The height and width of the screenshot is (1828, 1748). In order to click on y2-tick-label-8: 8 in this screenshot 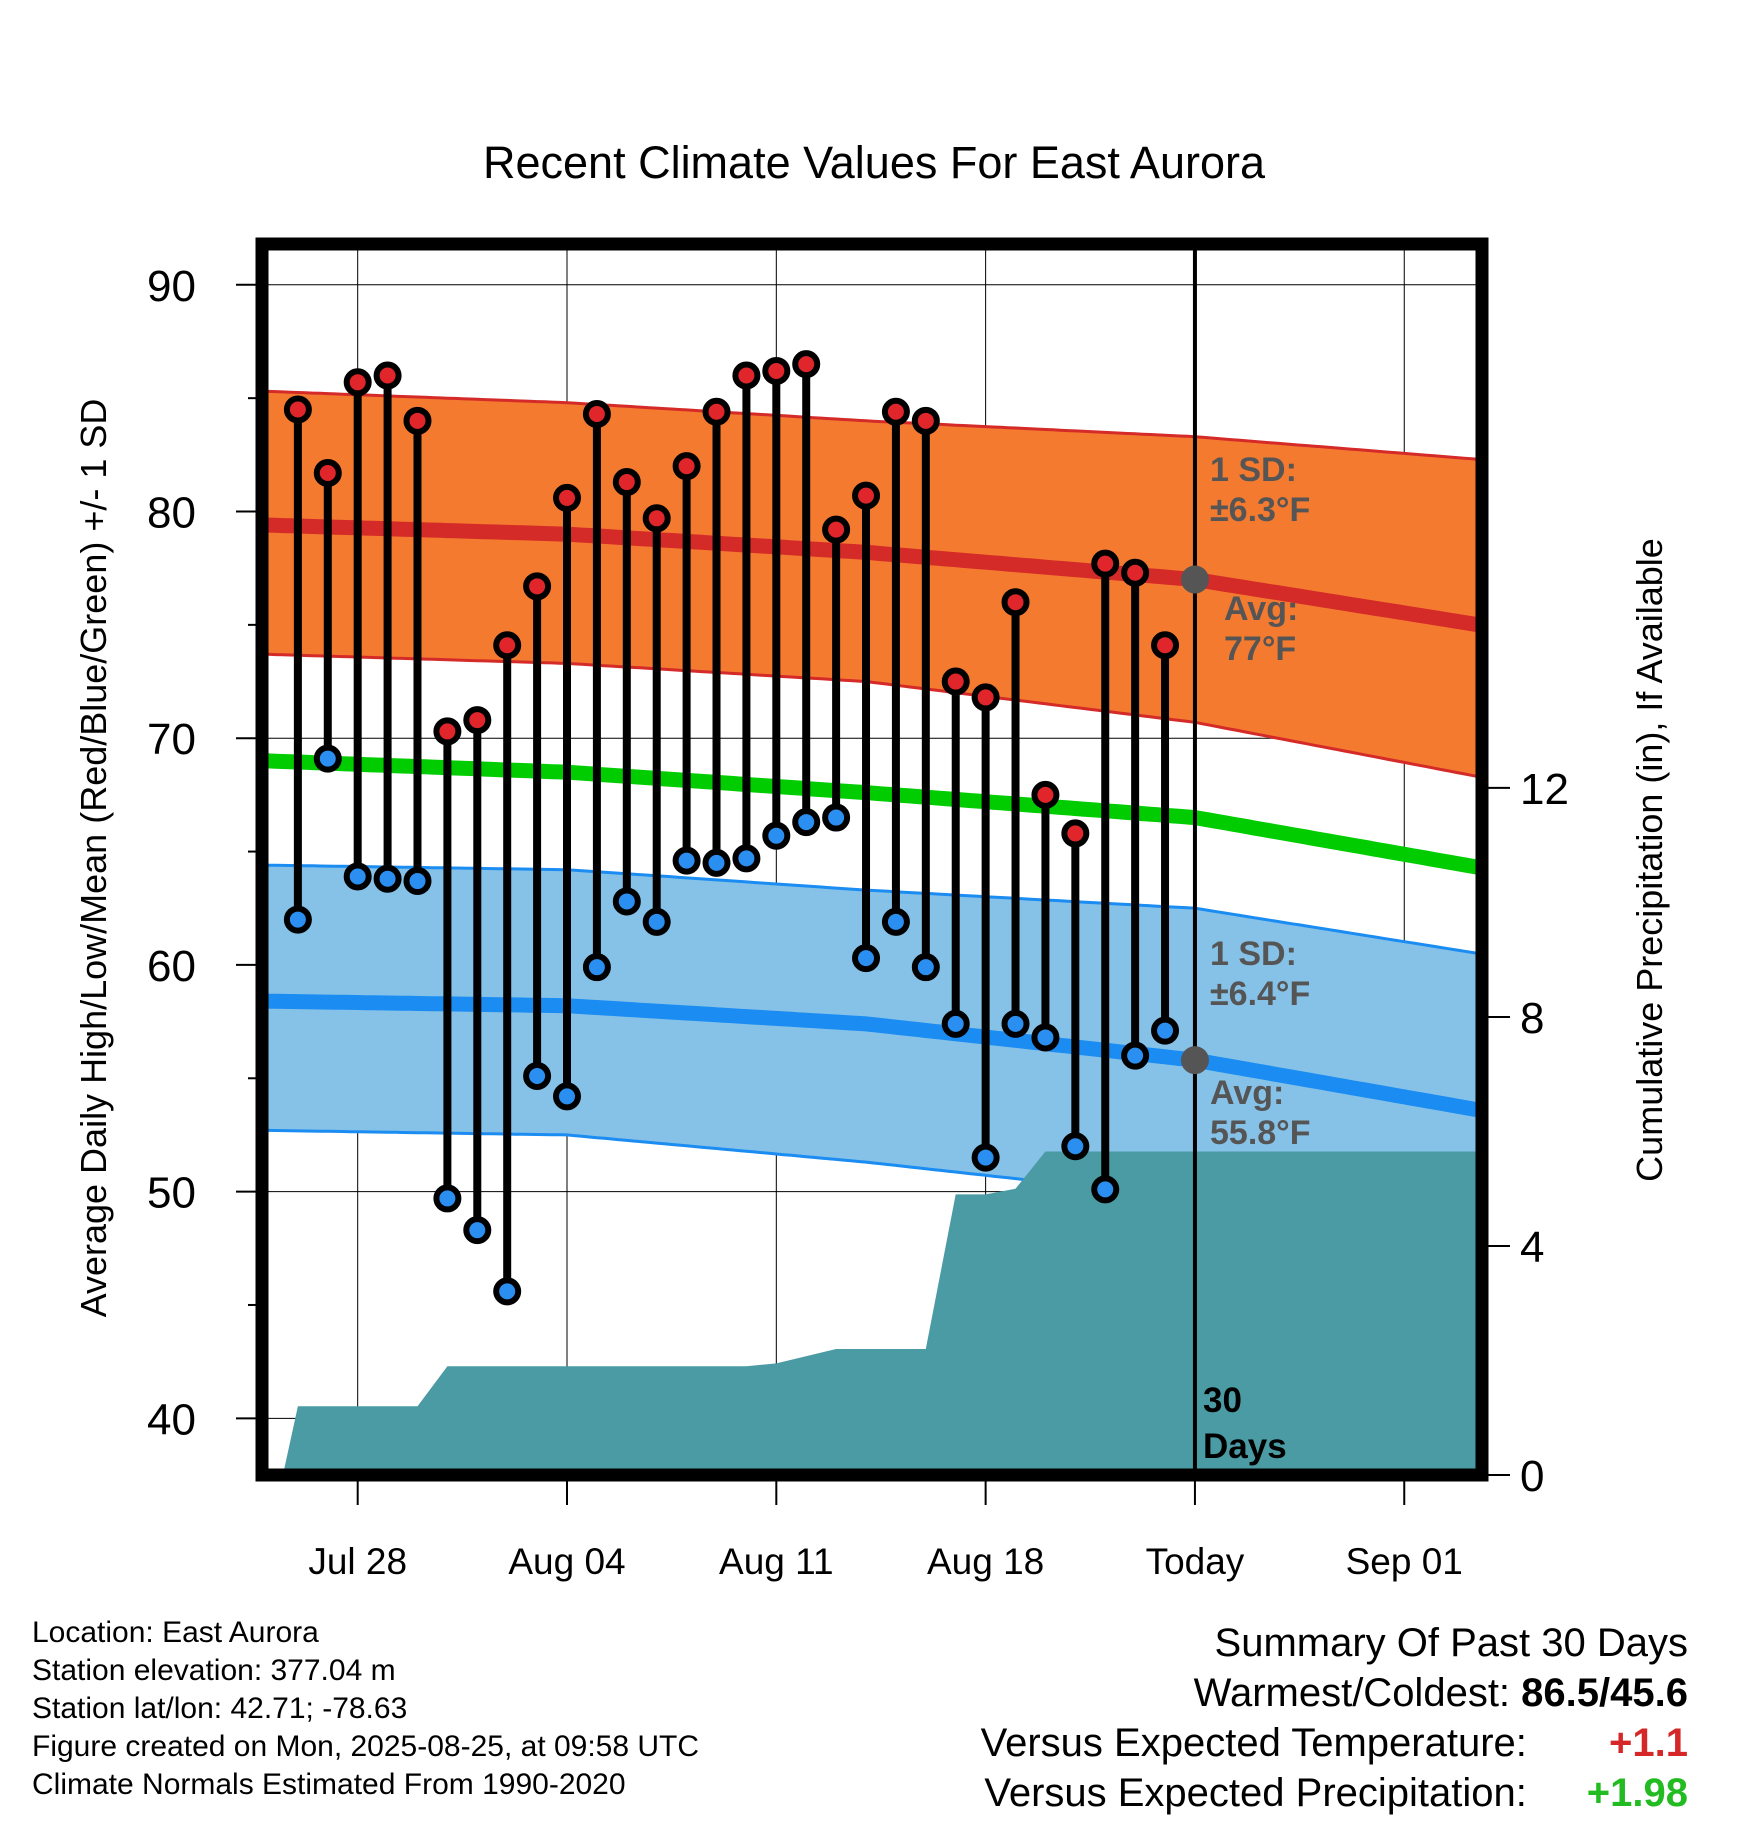, I will do `click(1532, 1018)`.